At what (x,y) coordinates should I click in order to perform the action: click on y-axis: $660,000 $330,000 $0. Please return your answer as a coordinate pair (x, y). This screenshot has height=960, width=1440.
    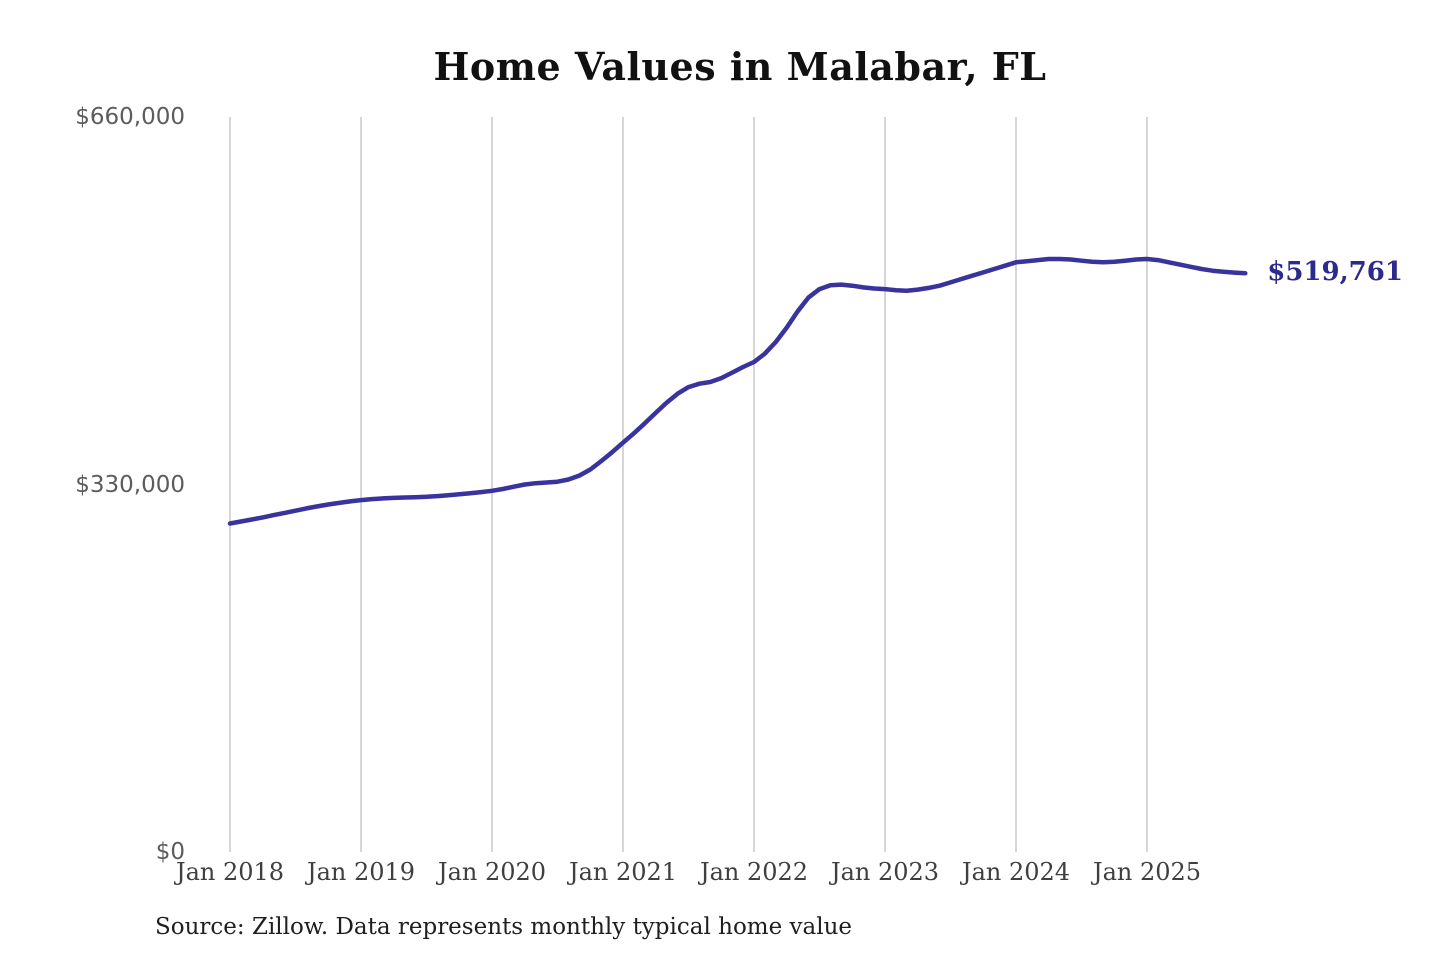
    Looking at the image, I should click on (92, 480).